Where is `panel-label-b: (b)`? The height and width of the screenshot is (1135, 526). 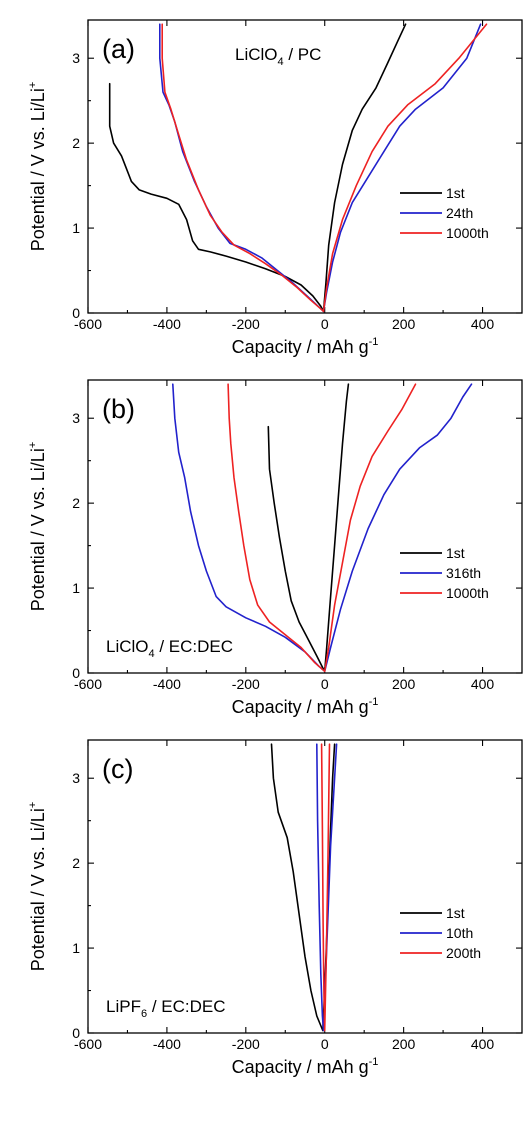
panel-label-b: (b) is located at coordinates (118, 409).